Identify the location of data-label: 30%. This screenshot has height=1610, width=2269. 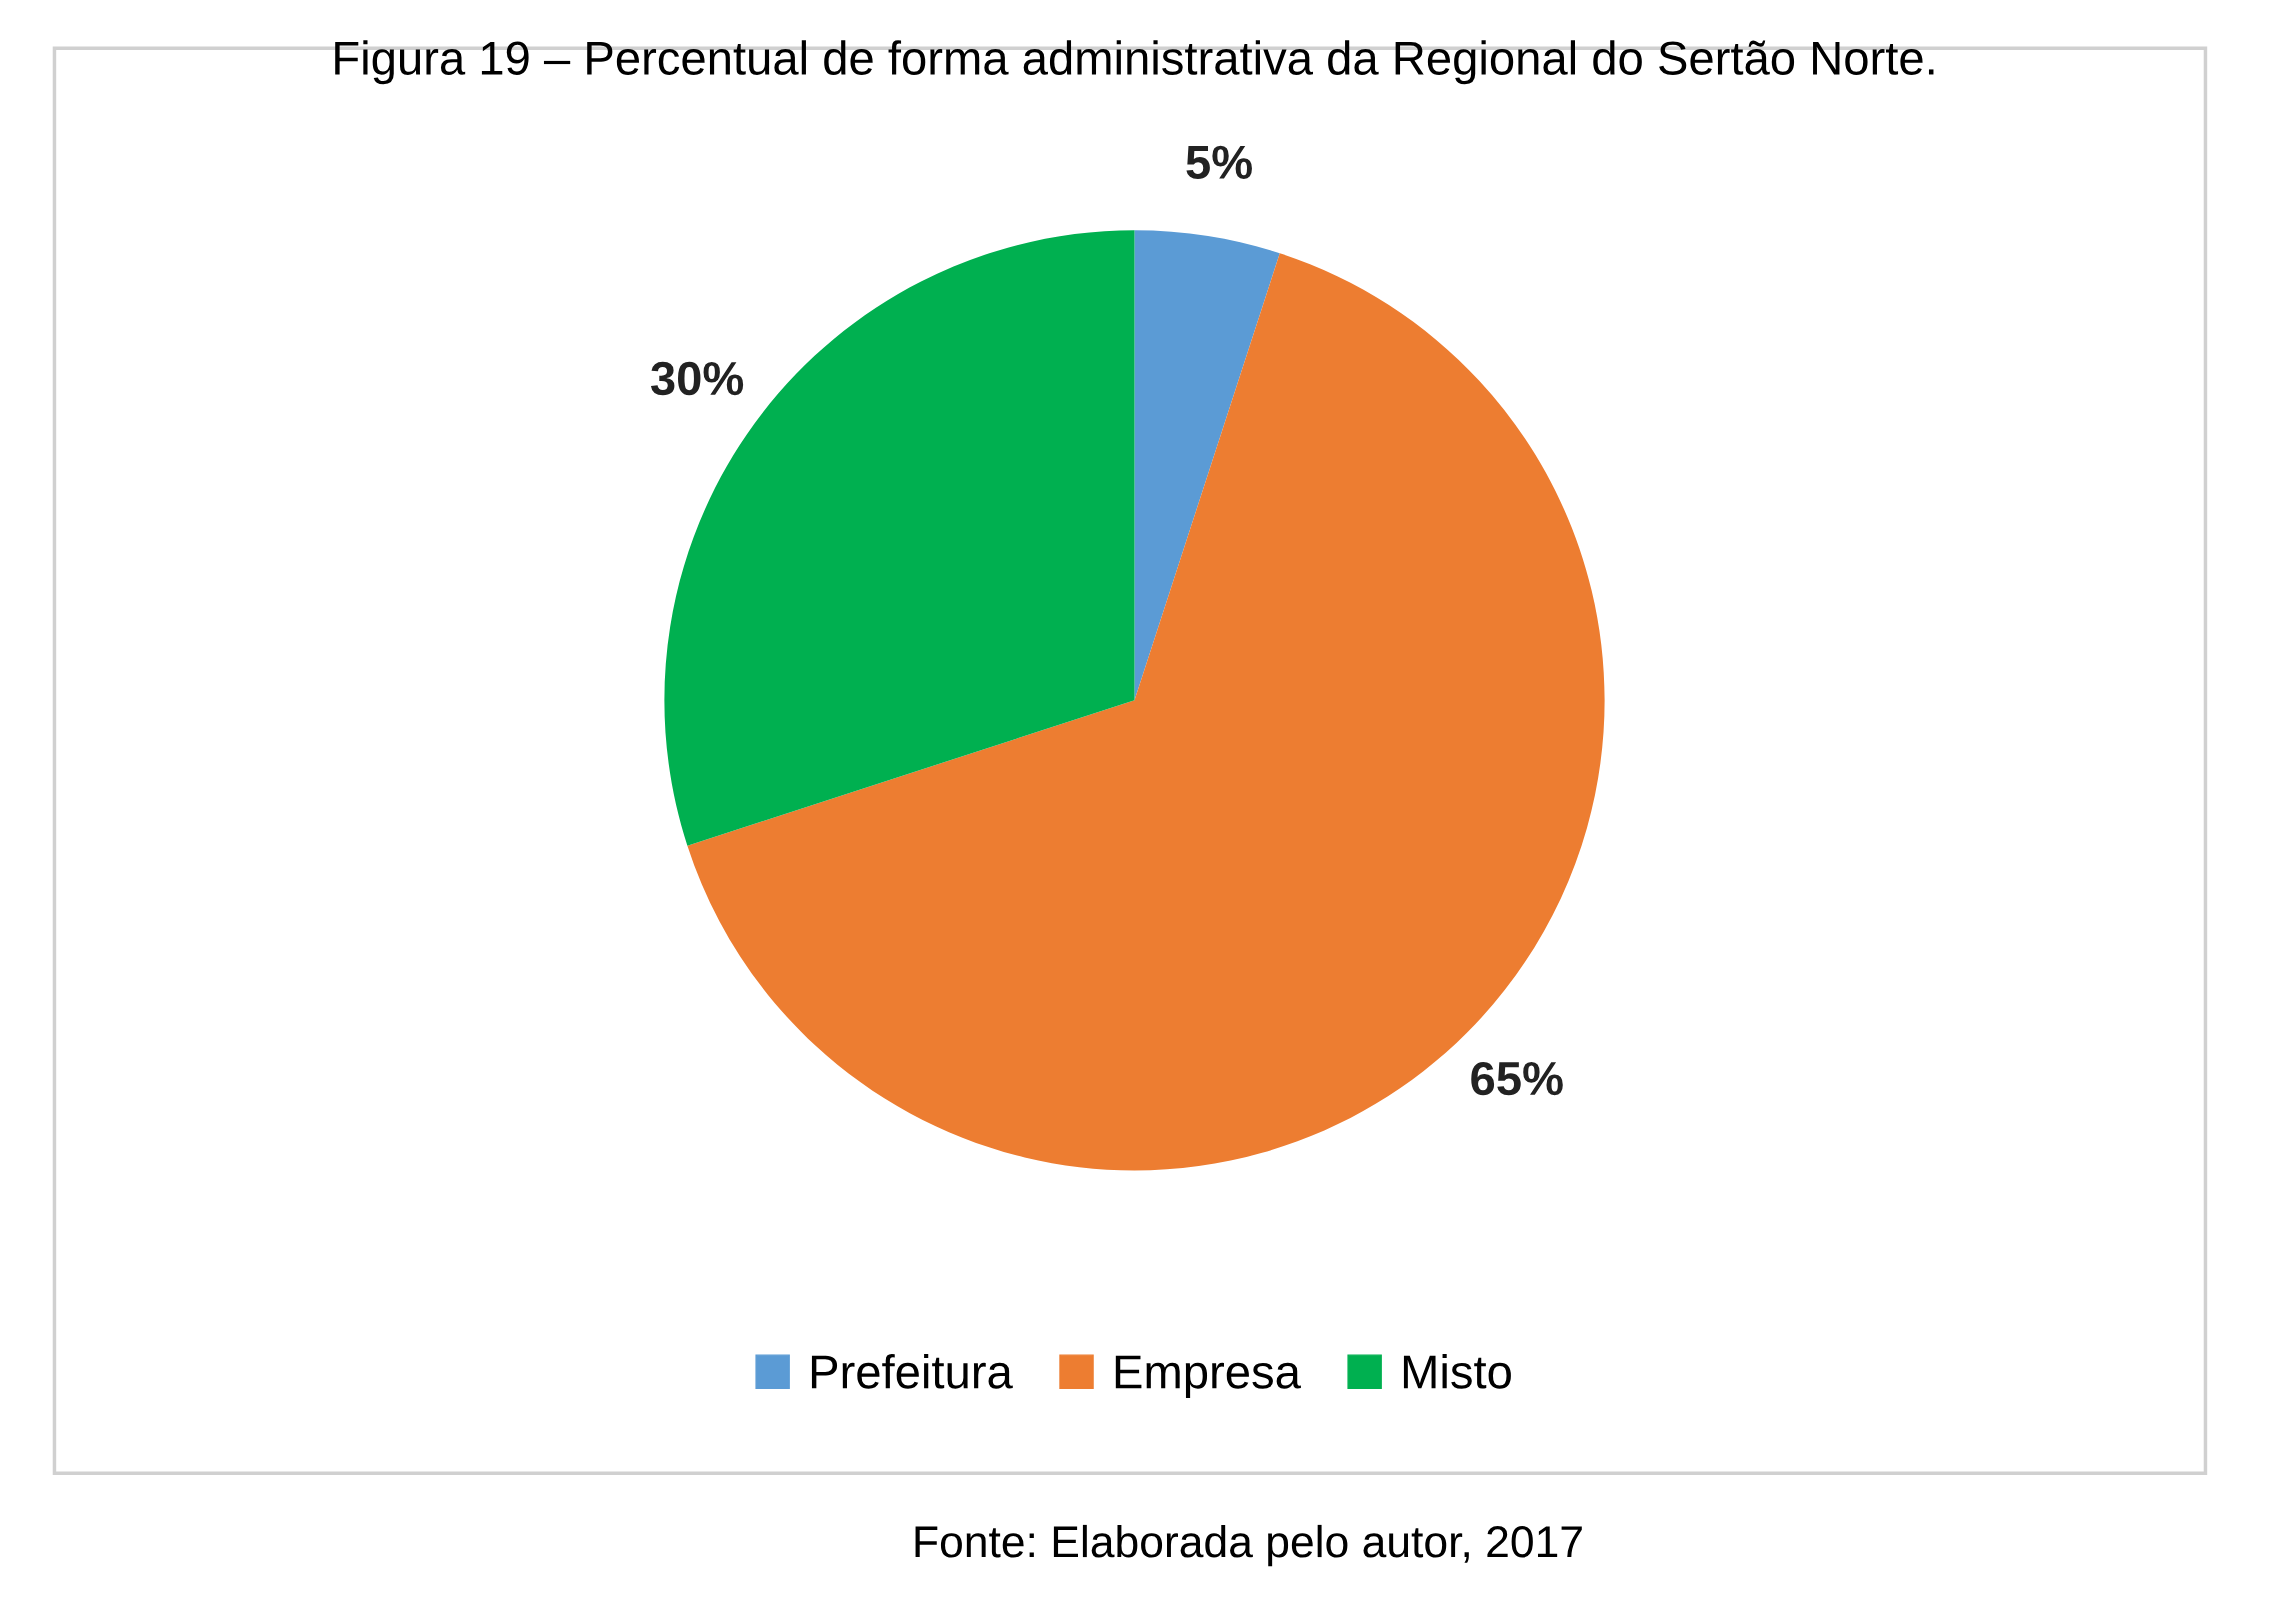
(697, 378).